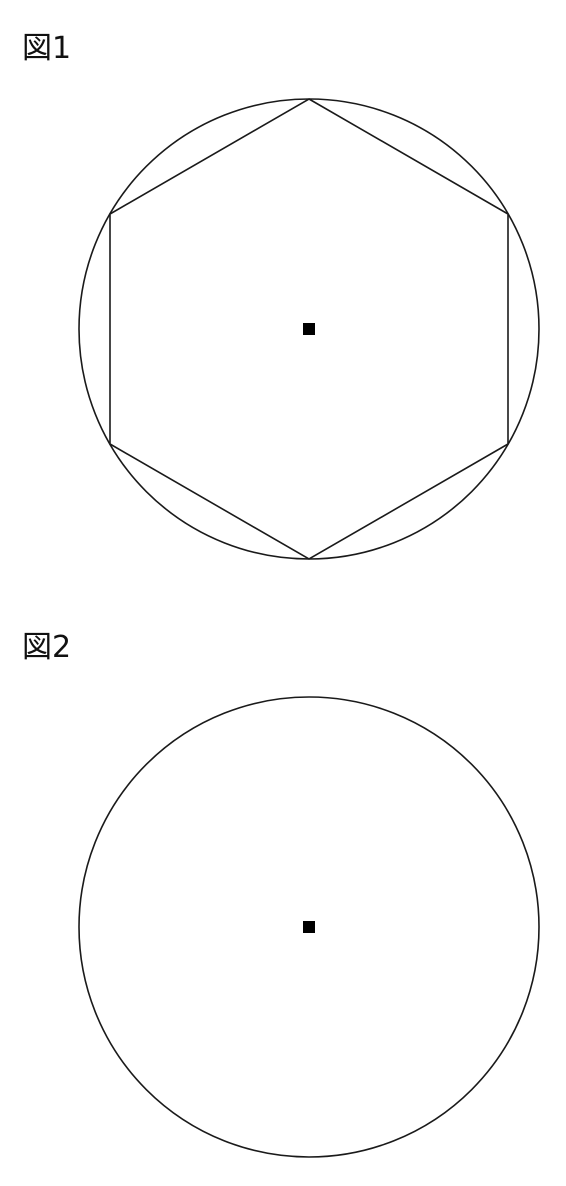 The height and width of the screenshot is (1186, 566). I want to click on figure-2-label: 図2, so click(47, 647).